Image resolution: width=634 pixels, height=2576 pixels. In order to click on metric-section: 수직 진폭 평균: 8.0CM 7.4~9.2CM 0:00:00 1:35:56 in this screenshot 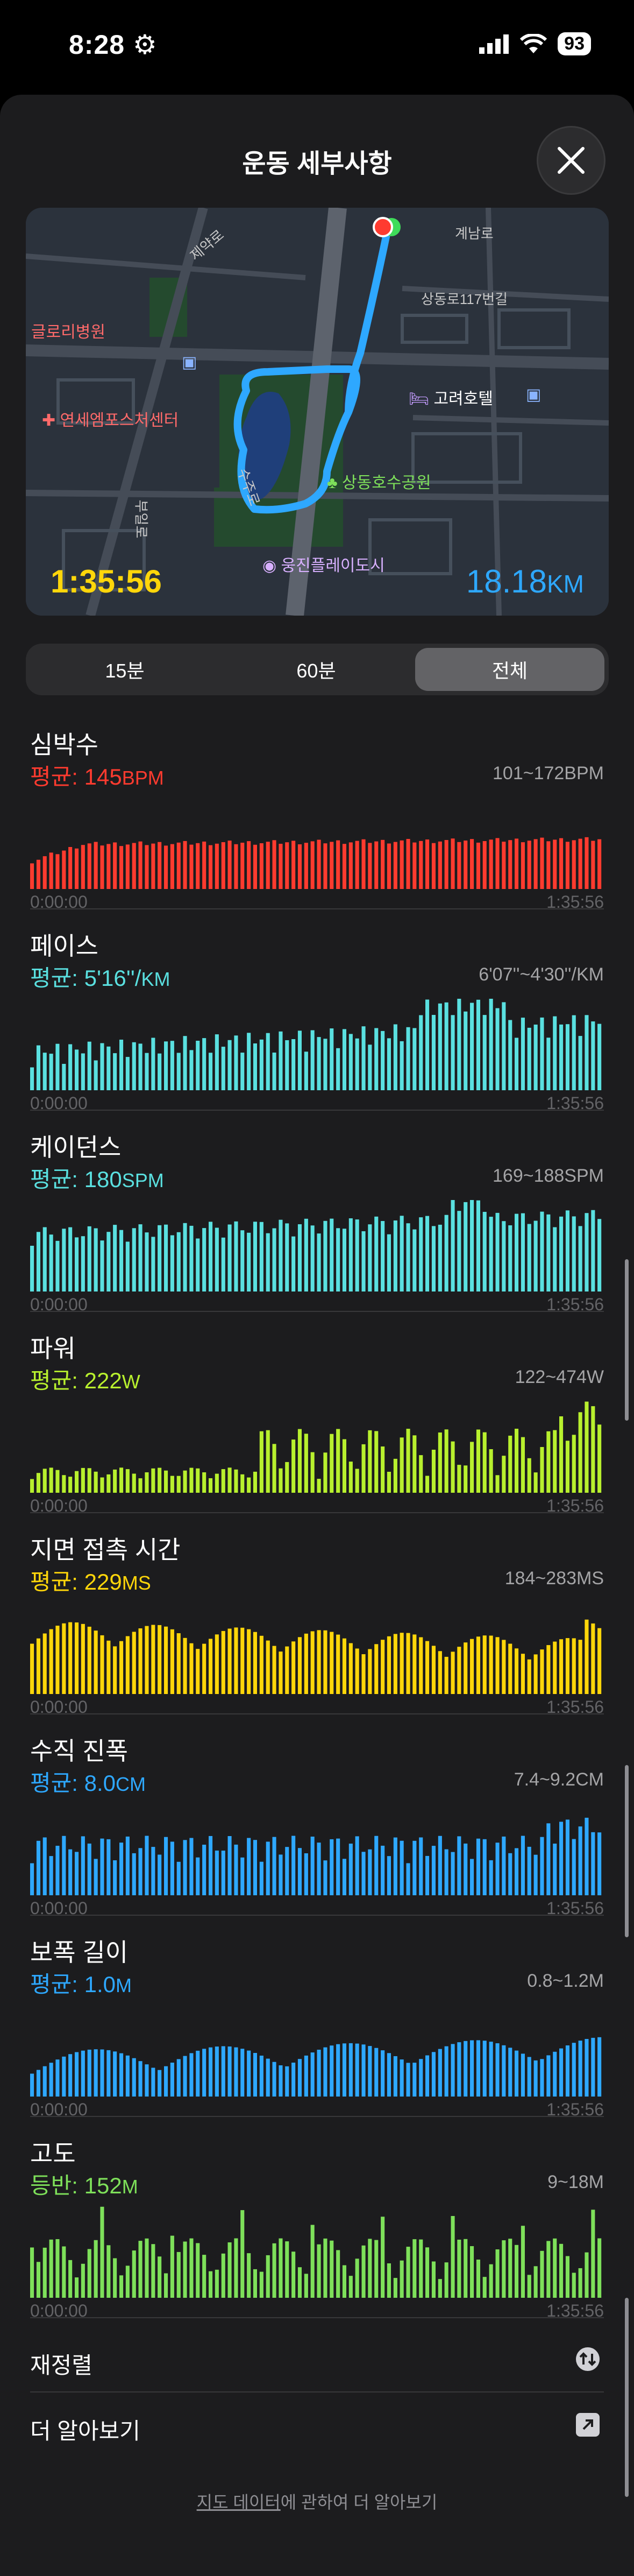, I will do `click(317, 1816)`.